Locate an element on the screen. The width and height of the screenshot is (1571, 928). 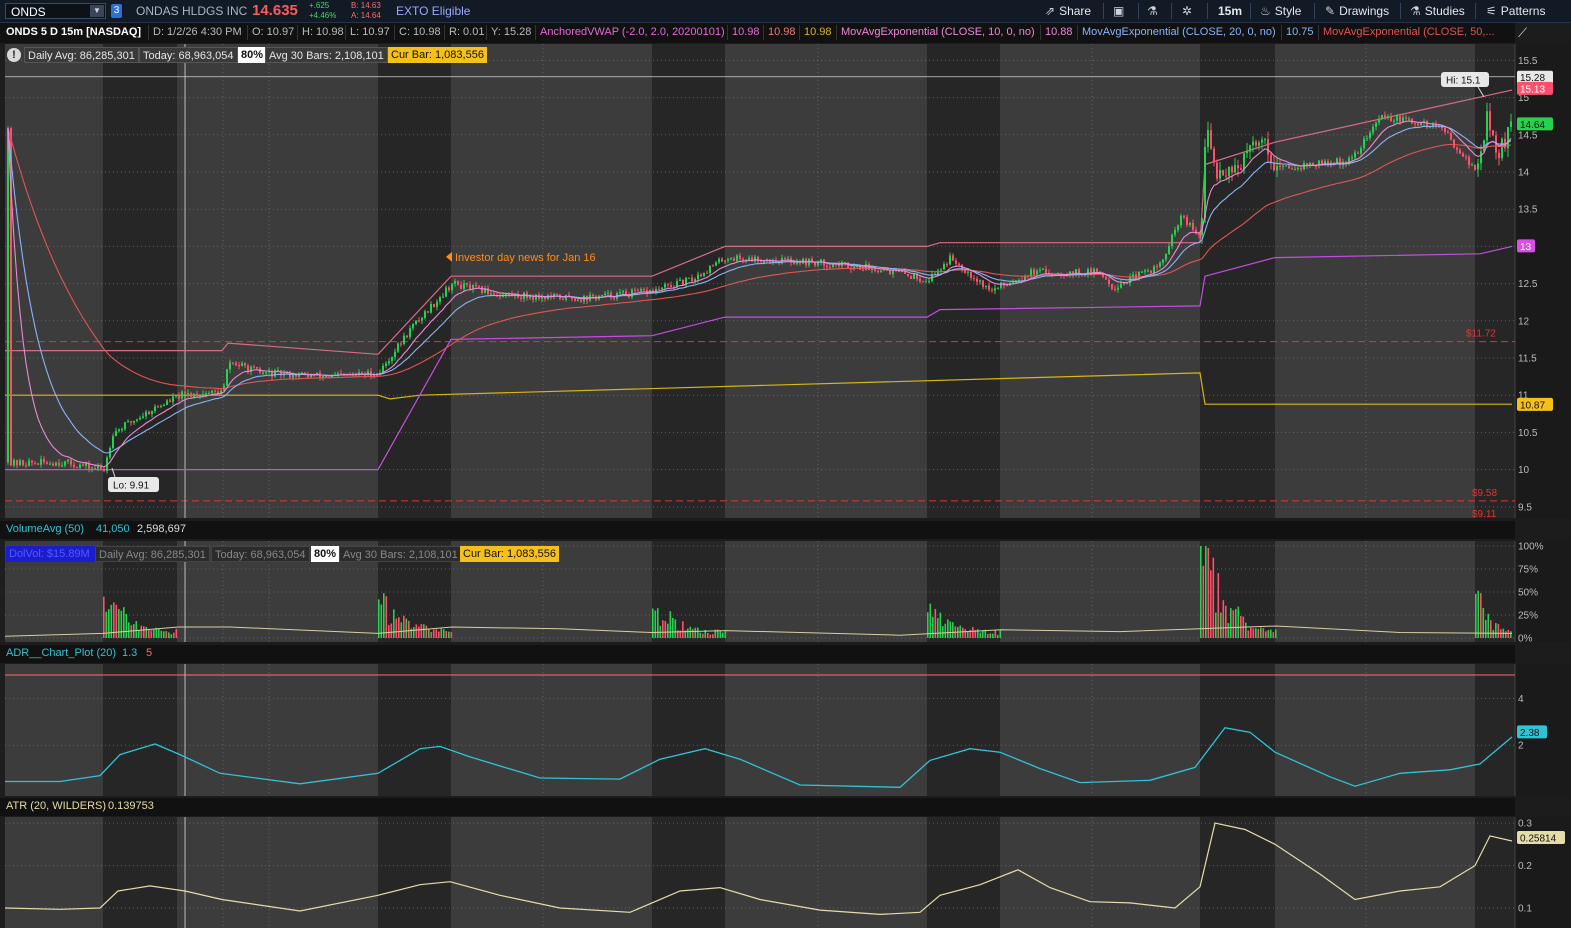
flask-icon: ⚗ is located at coordinates (1415, 11).